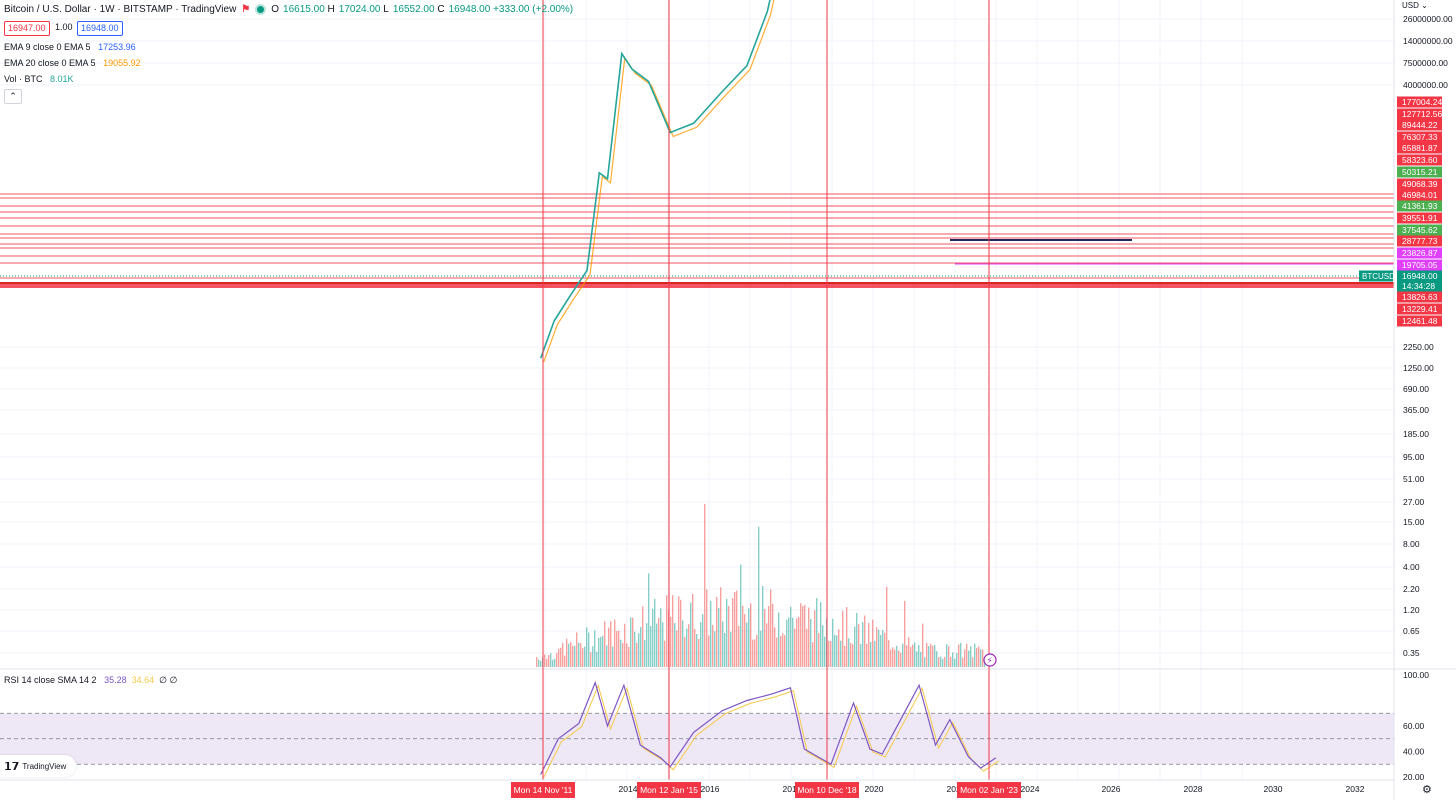 The width and height of the screenshot is (1456, 800). I want to click on rsi-line, so click(768, 727).